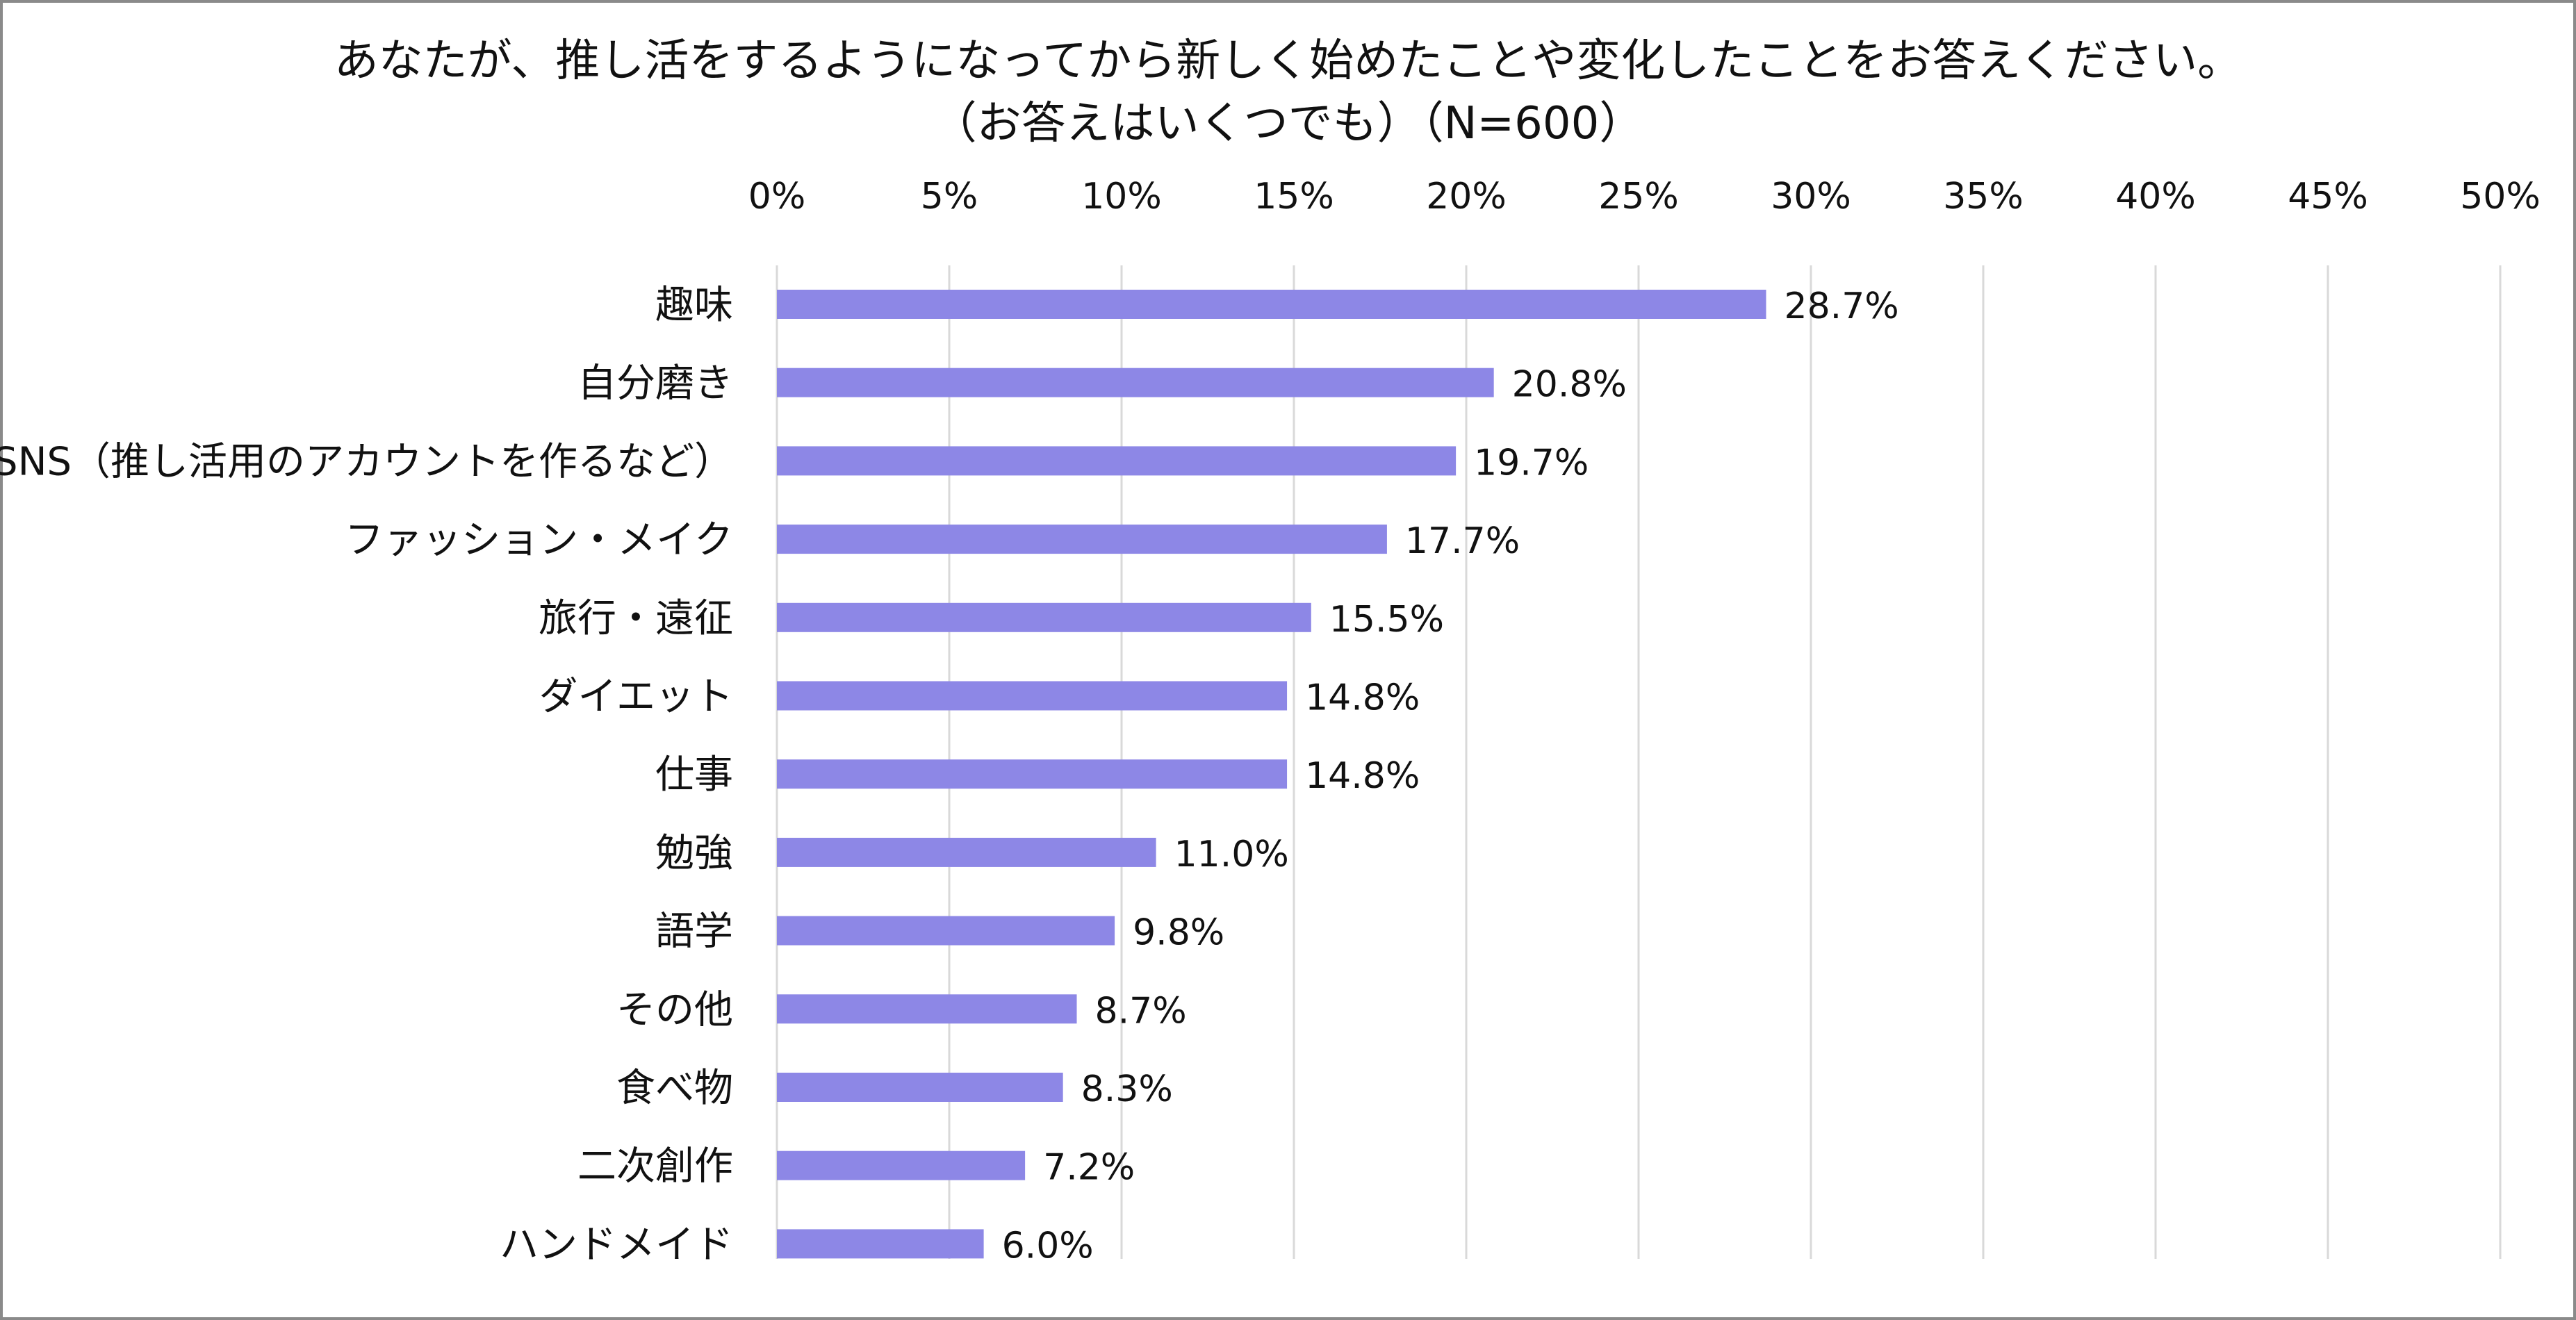 The height and width of the screenshot is (1320, 2576). Describe the element at coordinates (1811, 197) in the screenshot. I see `x-tick-label: 30%` at that location.